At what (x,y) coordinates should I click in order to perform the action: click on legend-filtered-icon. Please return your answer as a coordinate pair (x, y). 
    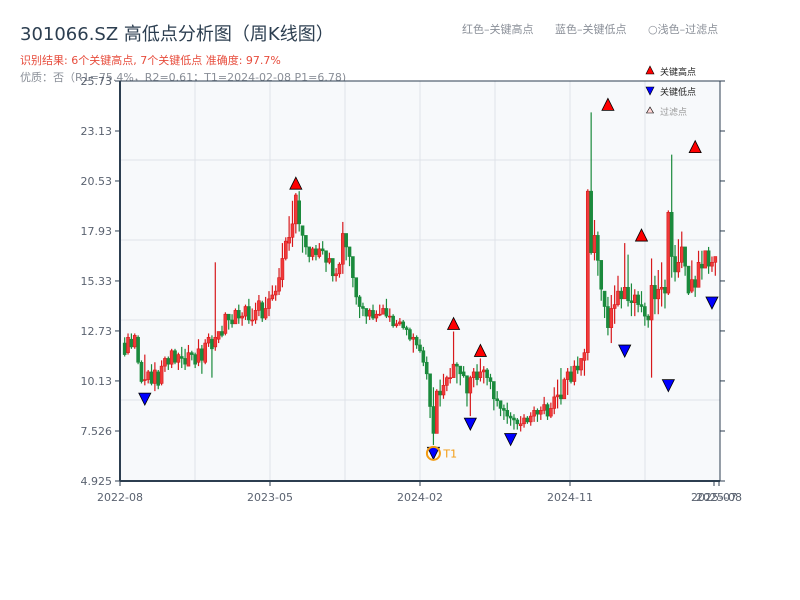
    Looking at the image, I should click on (650, 110).